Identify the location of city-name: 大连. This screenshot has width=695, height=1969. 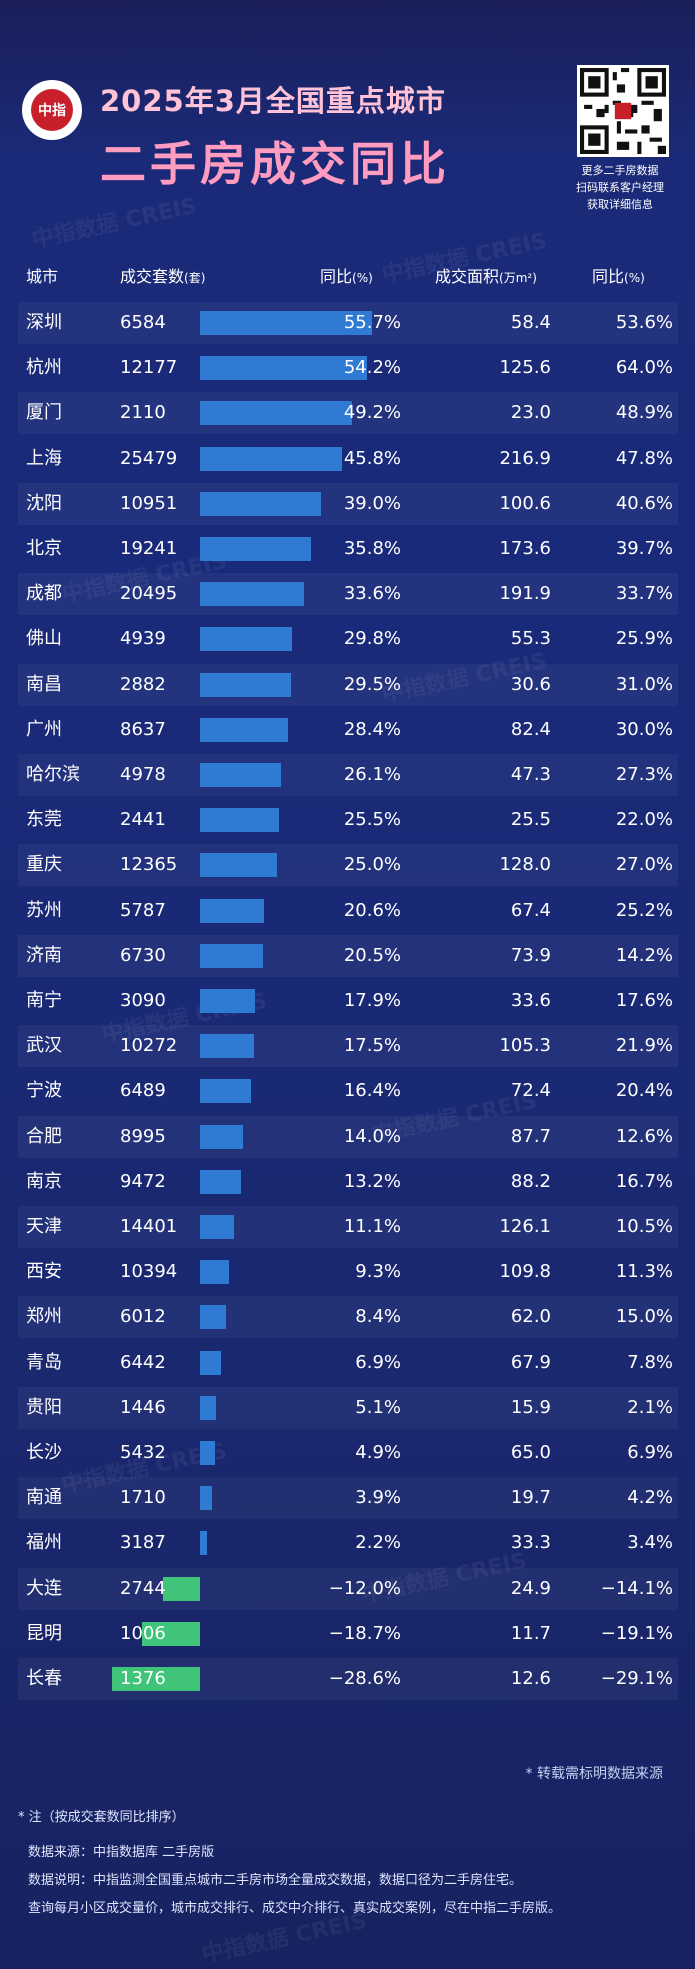
(44, 1588).